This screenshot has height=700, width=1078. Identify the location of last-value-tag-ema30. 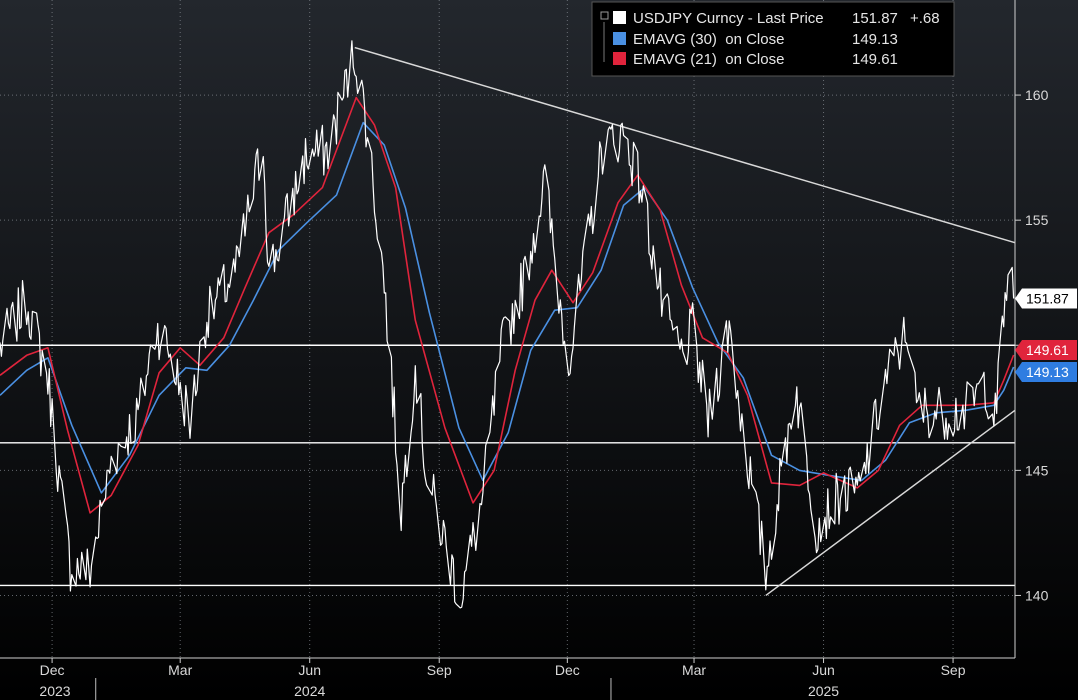
(1046, 372).